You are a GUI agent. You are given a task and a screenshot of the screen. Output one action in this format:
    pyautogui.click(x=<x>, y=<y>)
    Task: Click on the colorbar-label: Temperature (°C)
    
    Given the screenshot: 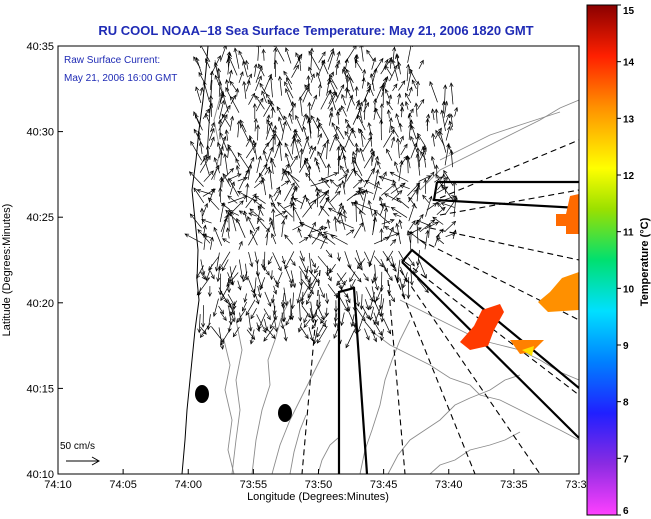 What is the action you would take?
    pyautogui.click(x=645, y=261)
    